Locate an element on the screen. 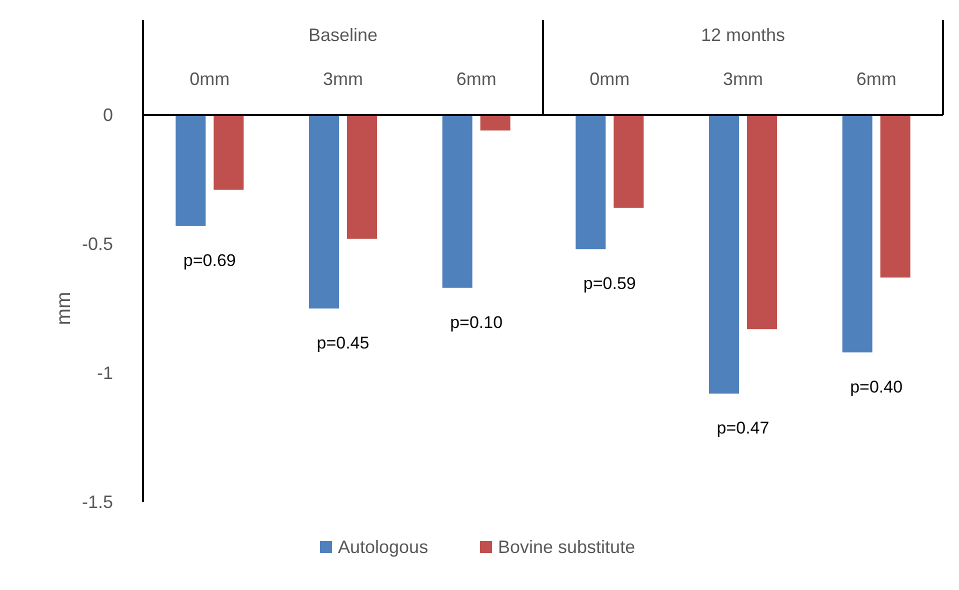 The width and height of the screenshot is (959, 590). annotation: p=0.69 is located at coordinates (209, 260).